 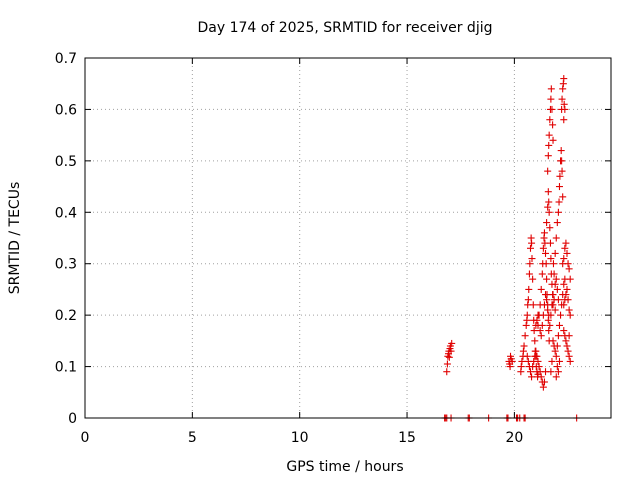 I want to click on x-tick-label: 0, so click(x=85, y=438).